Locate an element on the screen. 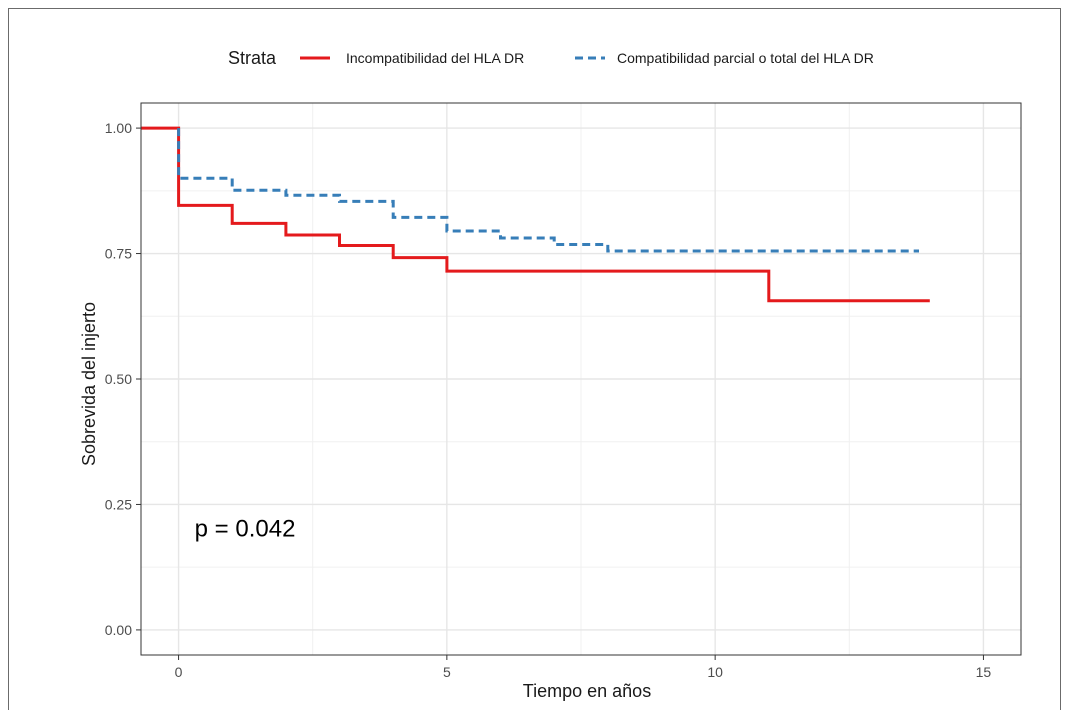 This screenshot has height=711, width=1069. legend-title: Strata is located at coordinates (252, 58).